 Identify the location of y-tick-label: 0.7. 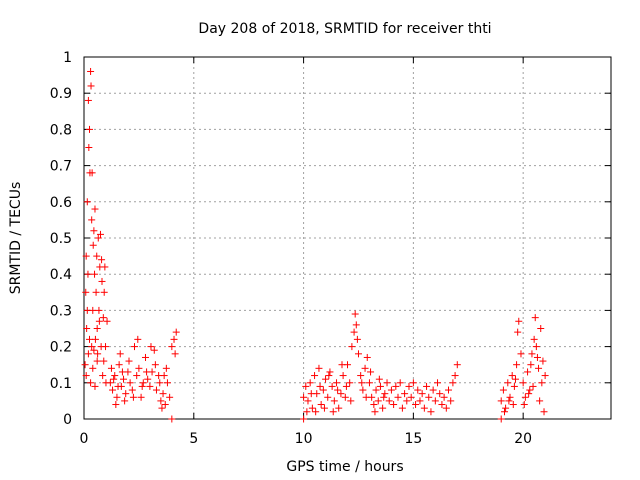
(61, 167).